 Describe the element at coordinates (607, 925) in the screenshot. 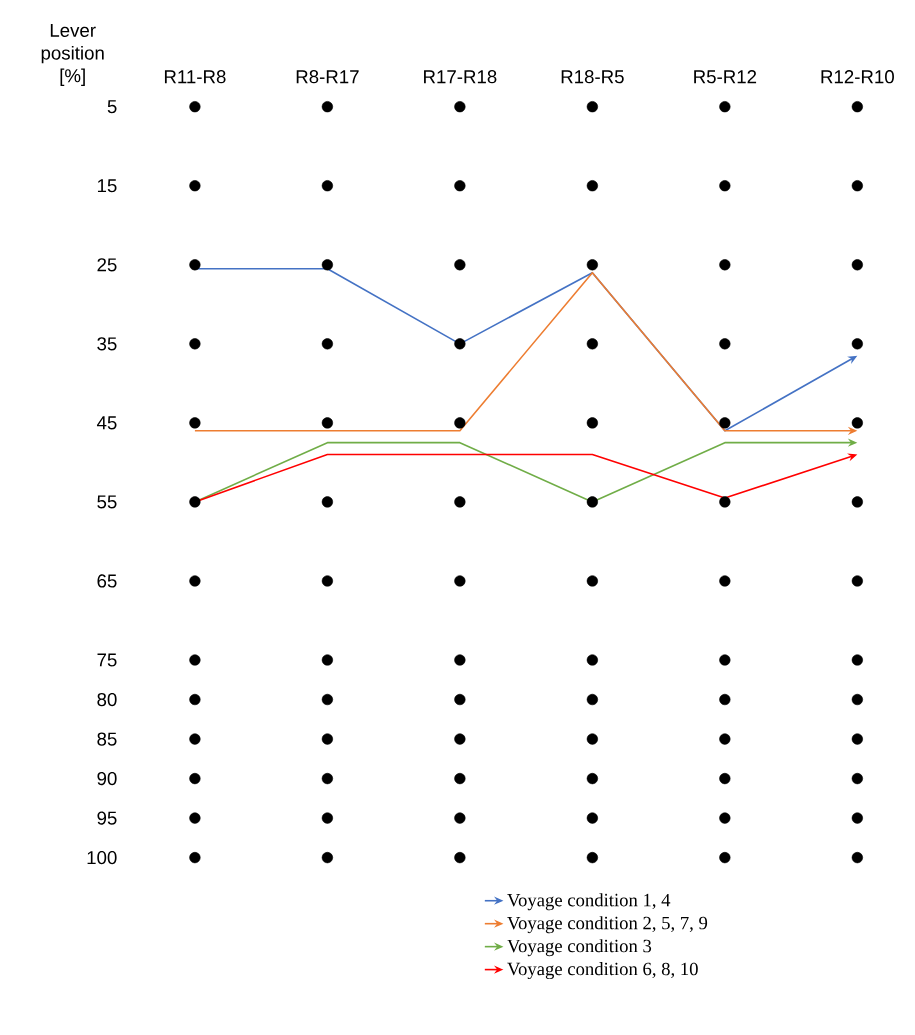

I see `legend-label: Voyage condition 2, 5, 7, 9` at that location.